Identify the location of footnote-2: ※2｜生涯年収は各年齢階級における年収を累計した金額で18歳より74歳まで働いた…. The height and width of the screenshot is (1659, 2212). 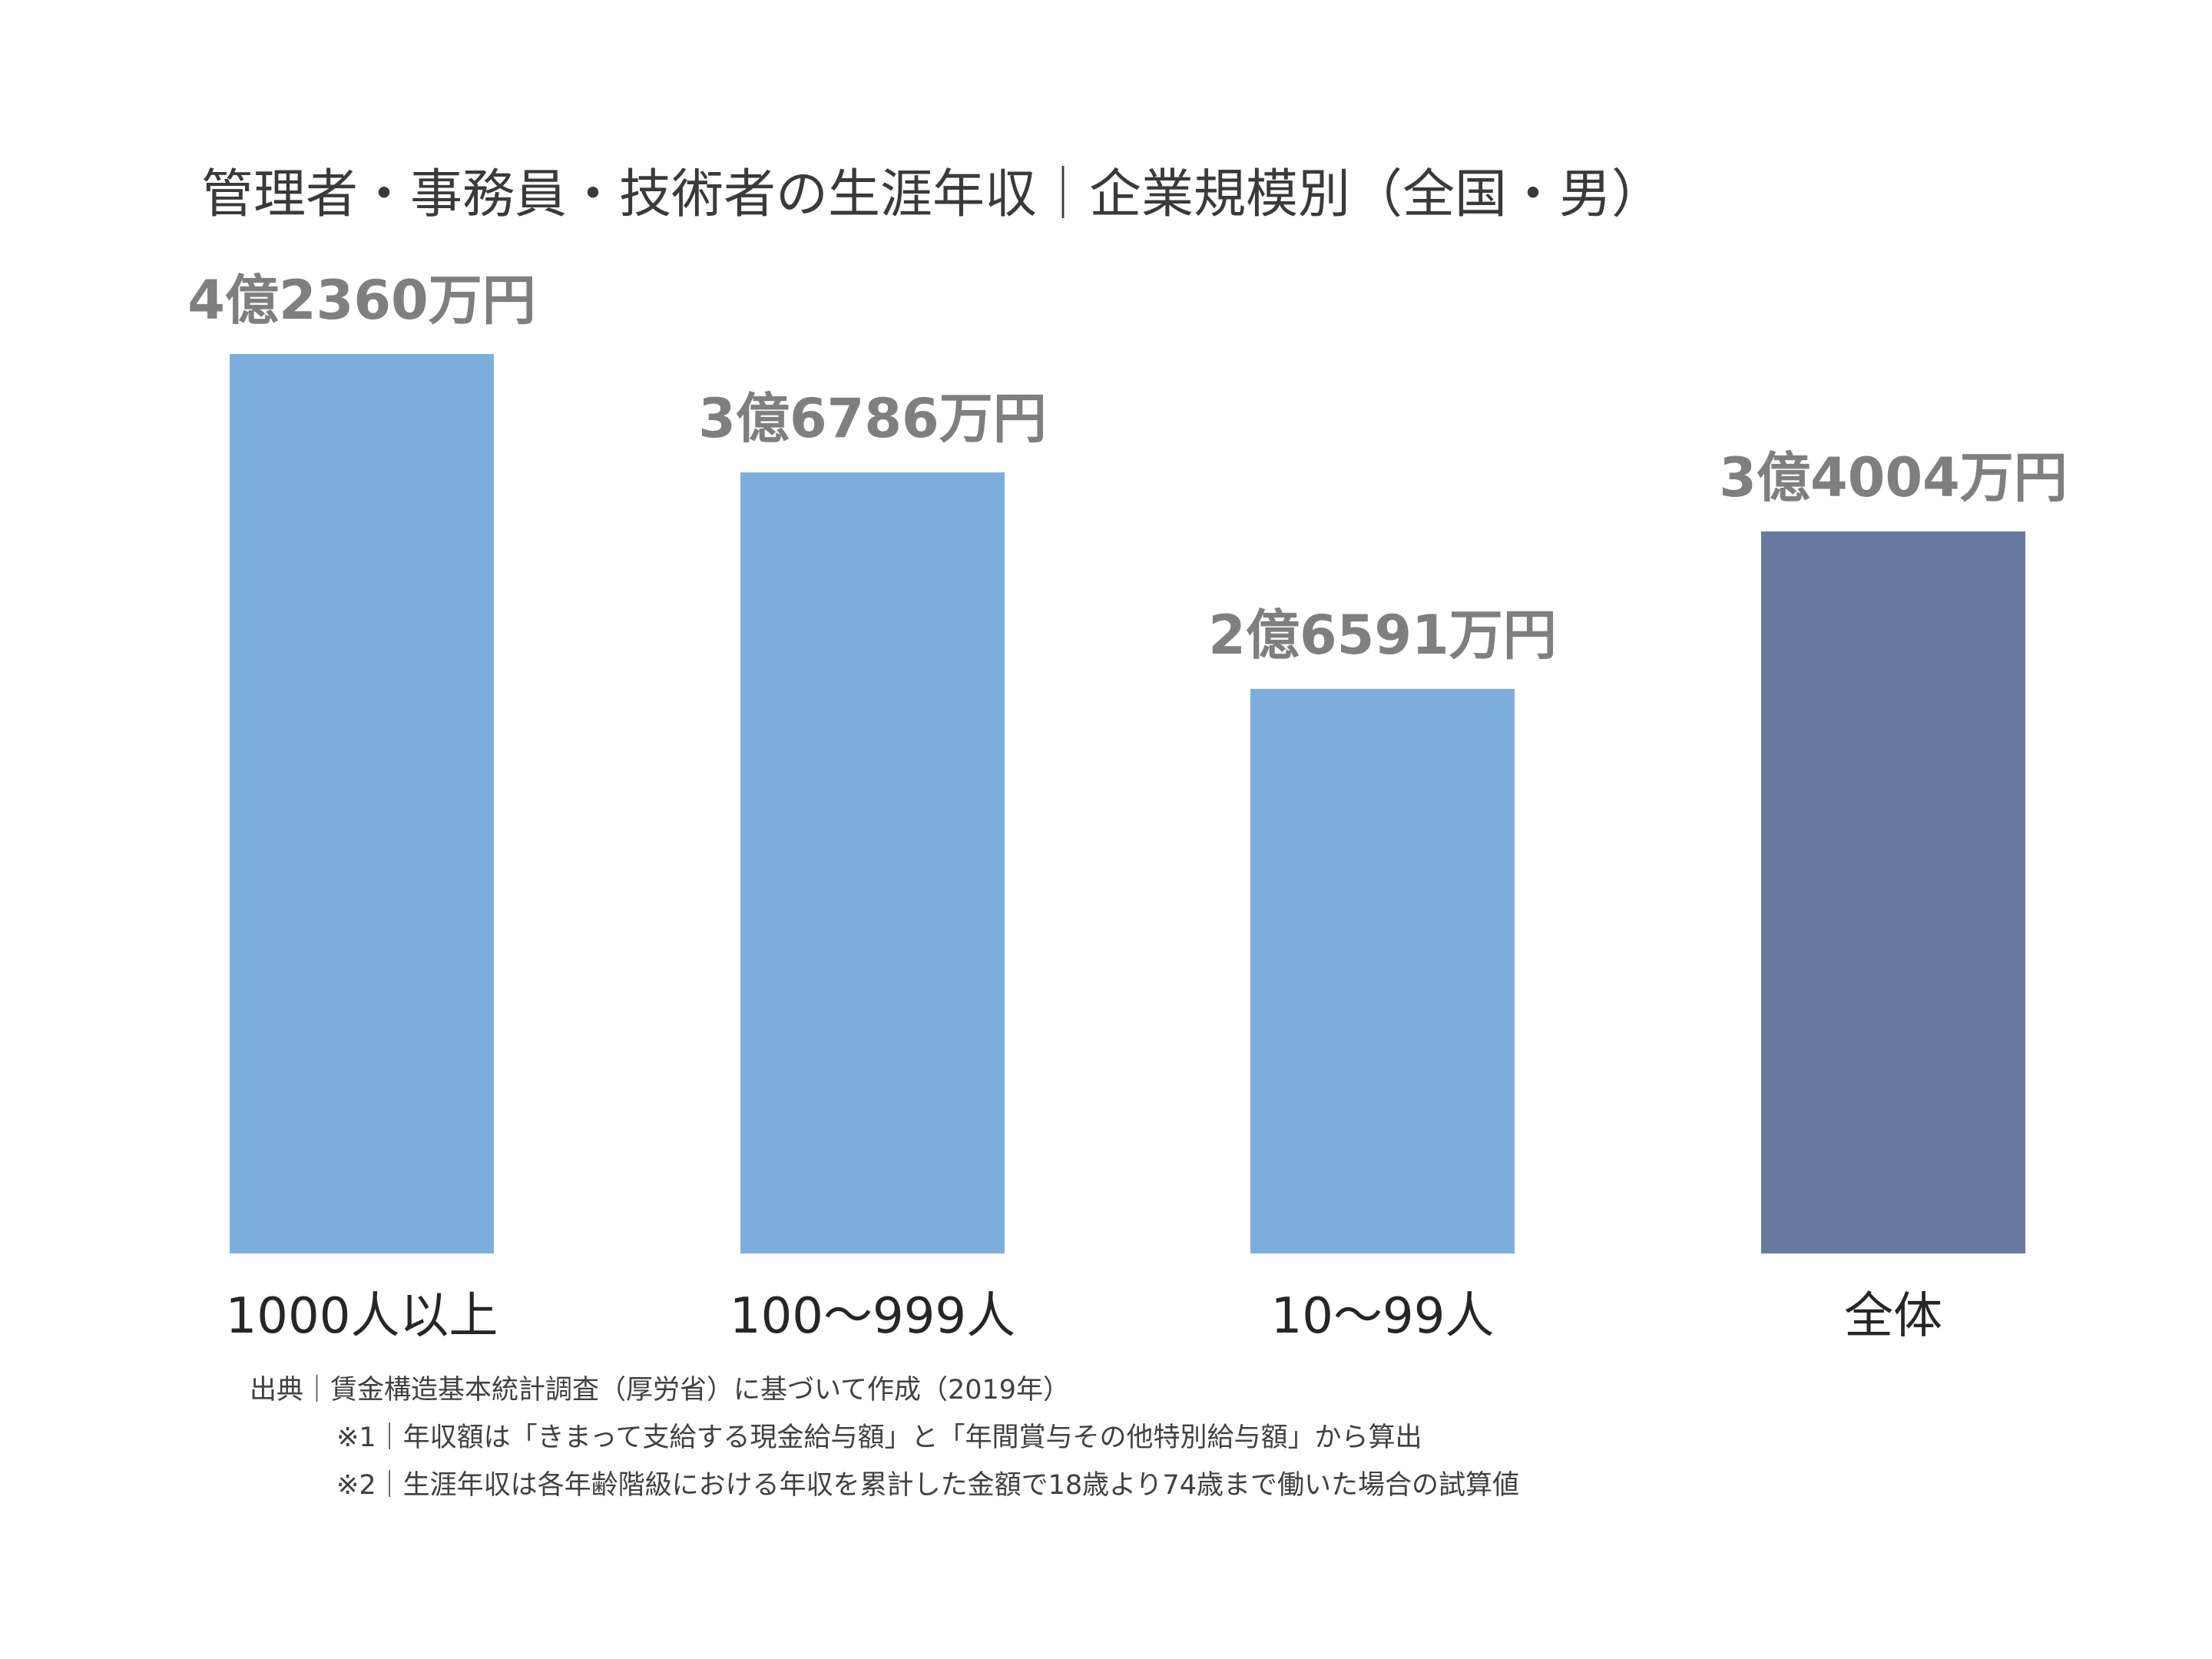
(928, 1486).